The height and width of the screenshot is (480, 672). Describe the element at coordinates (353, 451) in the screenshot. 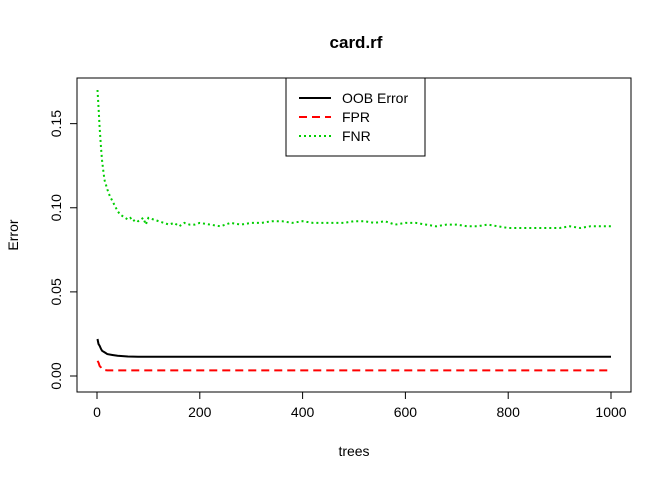

I see `x-axis-label: trees` at that location.